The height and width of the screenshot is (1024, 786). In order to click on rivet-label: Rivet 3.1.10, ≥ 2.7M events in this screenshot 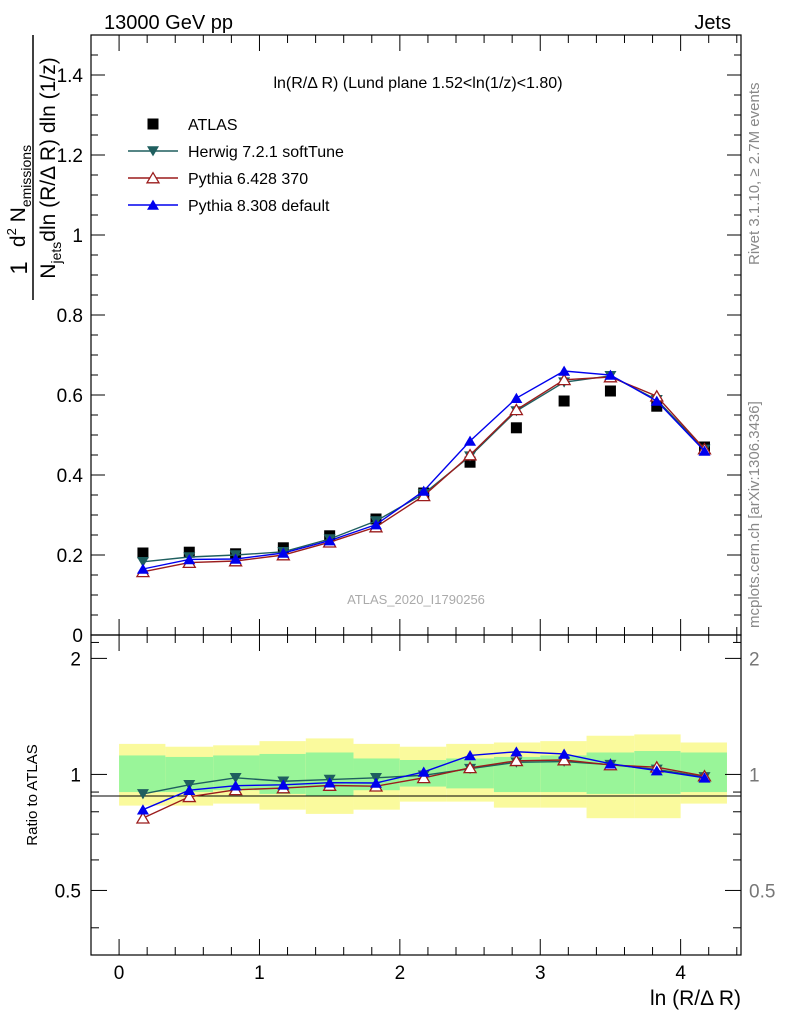, I will do `click(754, 174)`.